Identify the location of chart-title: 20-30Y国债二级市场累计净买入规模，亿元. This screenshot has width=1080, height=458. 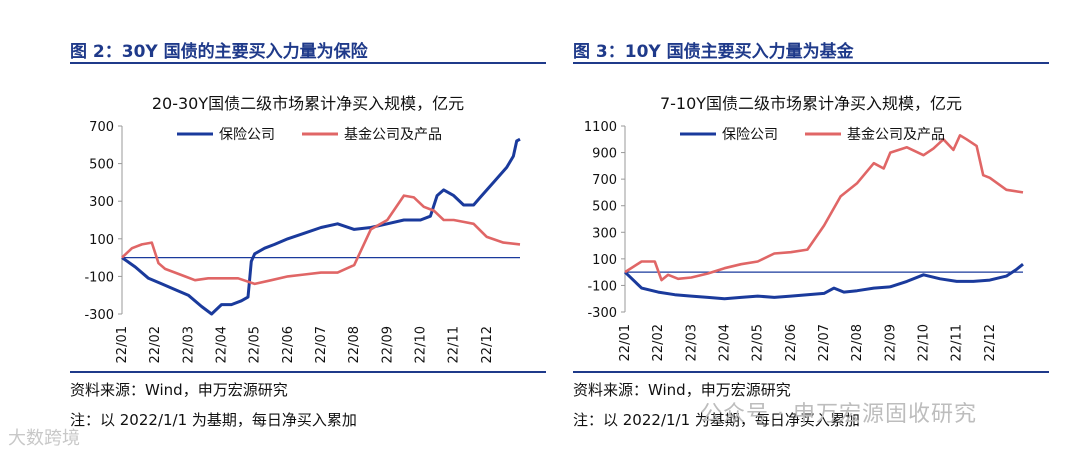
(308, 103).